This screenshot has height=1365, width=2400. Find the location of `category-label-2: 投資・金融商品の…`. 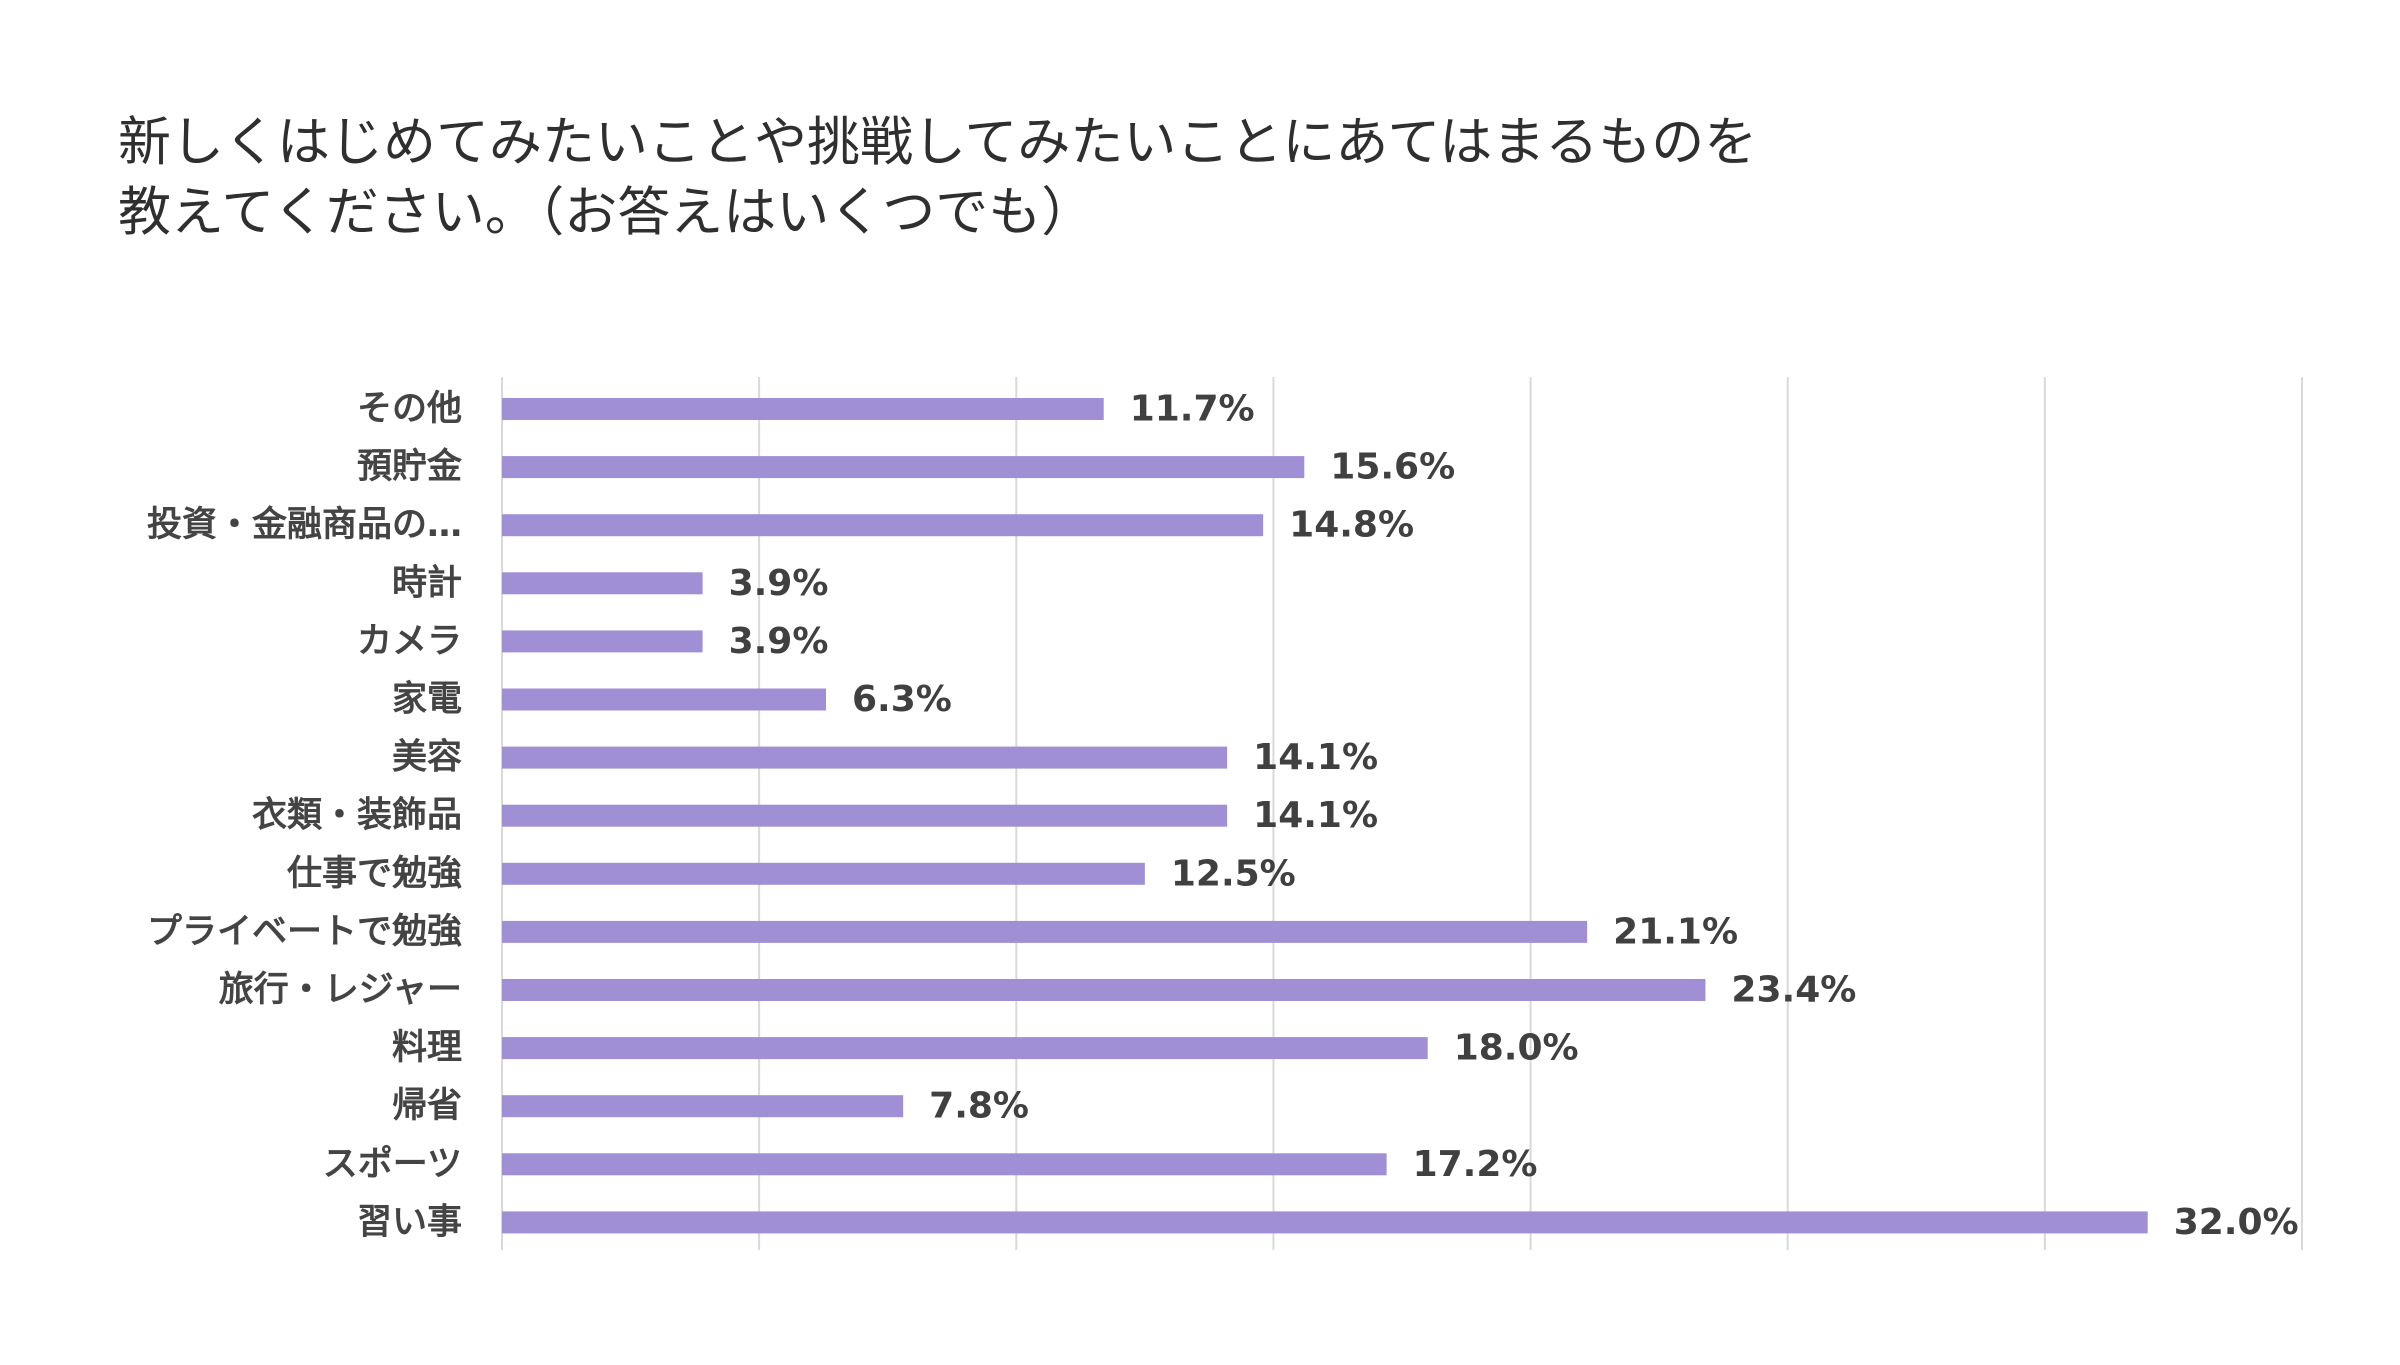

category-label-2: 投資・金融商品の… is located at coordinates (304, 524).